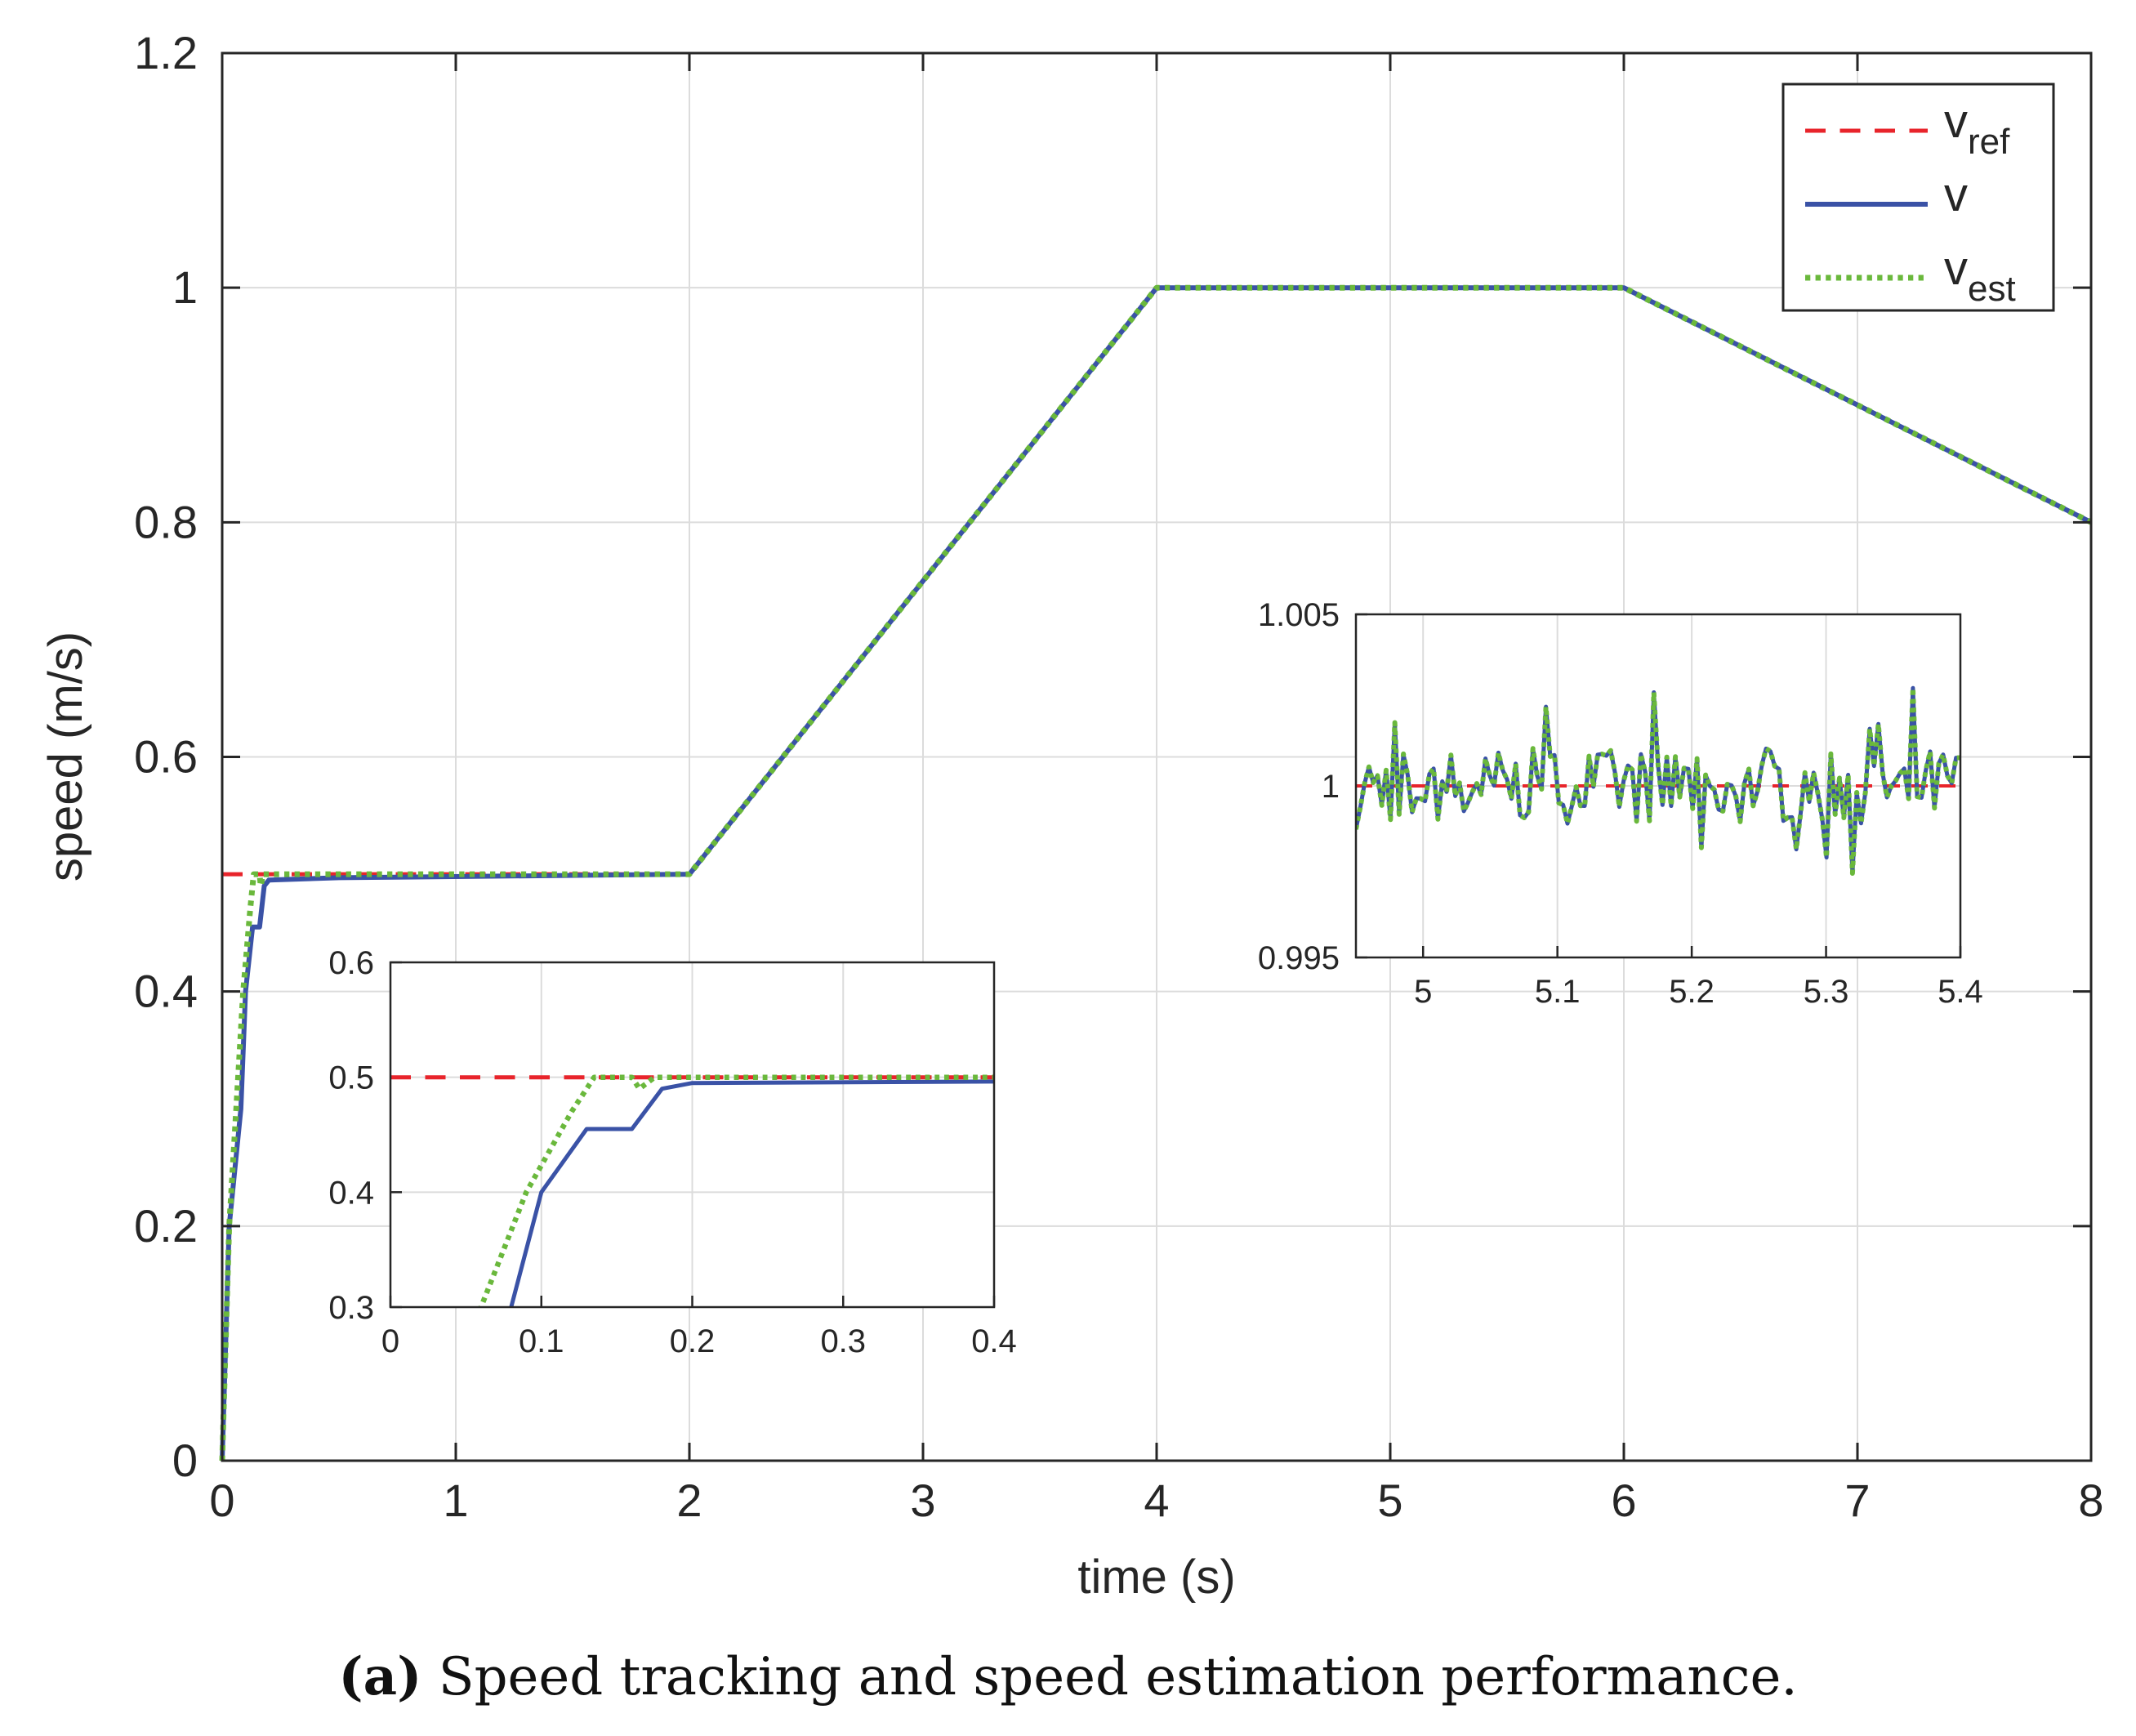 The height and width of the screenshot is (1736, 2136). I want to click on caption-label: (a), so click(380, 1677).